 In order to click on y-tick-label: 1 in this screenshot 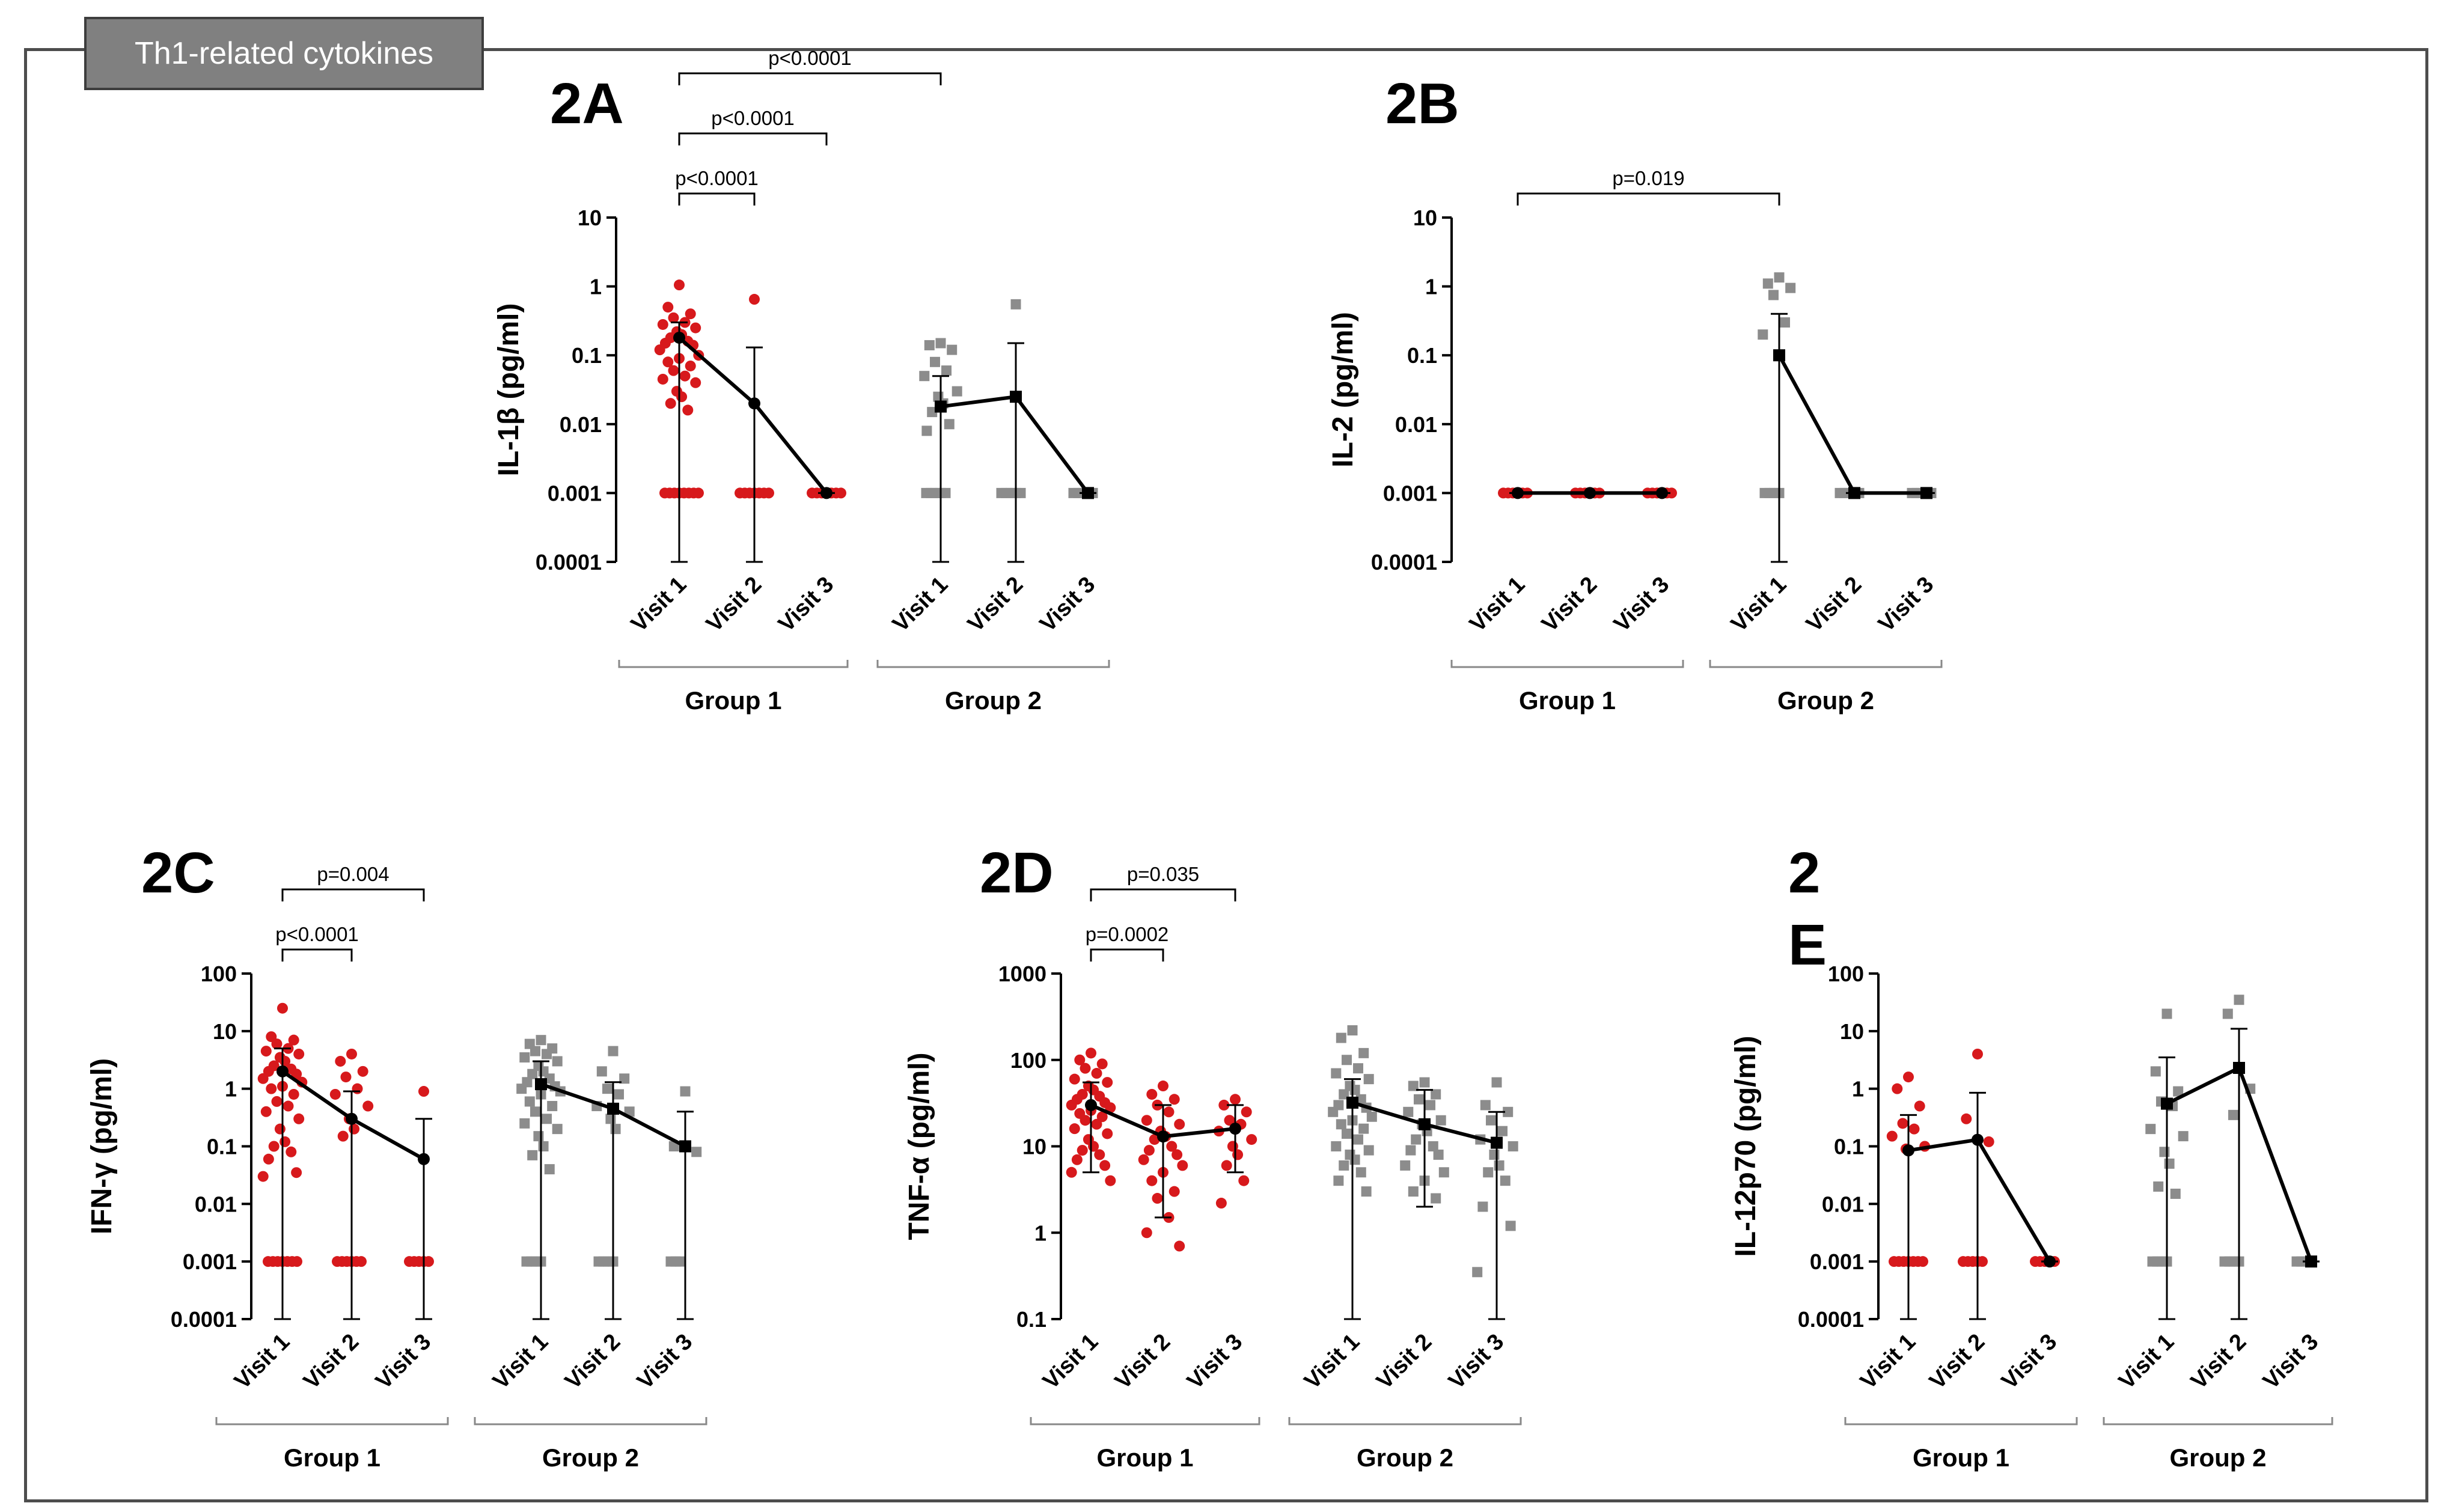, I will do `click(596, 287)`.